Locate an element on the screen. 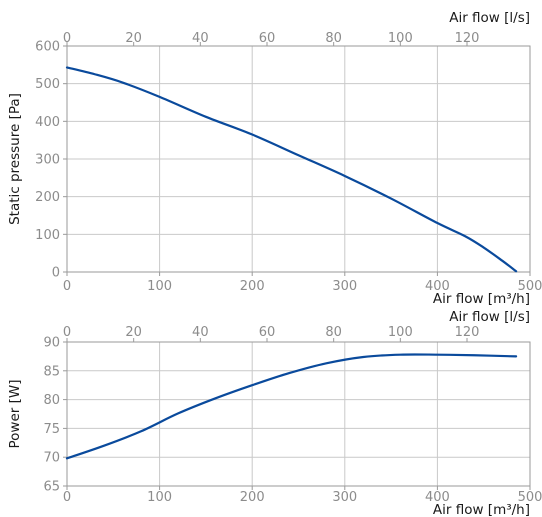  y-tick-label: 500 is located at coordinates (47, 84).